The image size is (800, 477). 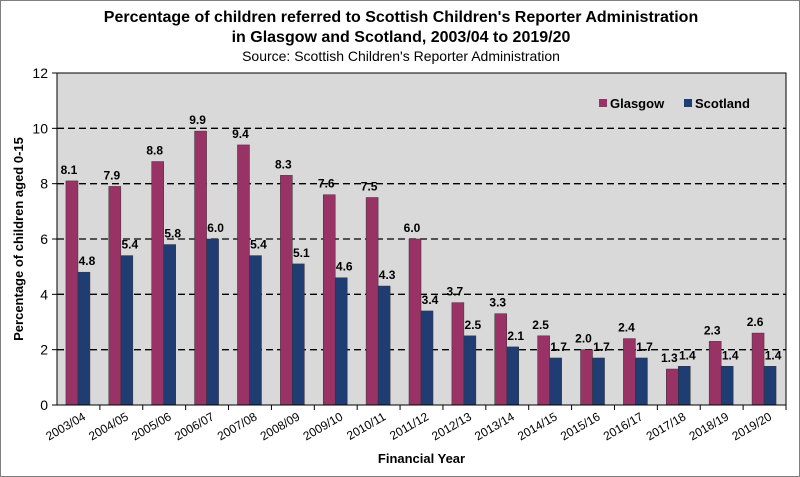 I want to click on data-label-scotland: 4.8, so click(x=87, y=261).